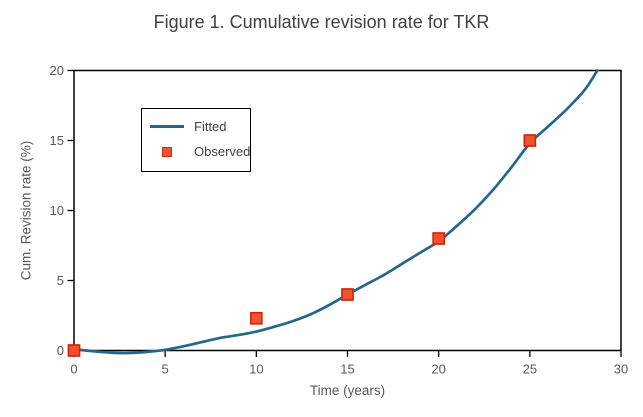 This screenshot has width=643, height=417. I want to click on y-tick-label: 5, so click(60, 280).